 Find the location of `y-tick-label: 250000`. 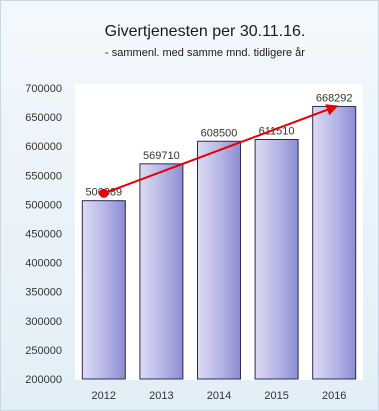

y-tick-label: 250000 is located at coordinates (43, 351).